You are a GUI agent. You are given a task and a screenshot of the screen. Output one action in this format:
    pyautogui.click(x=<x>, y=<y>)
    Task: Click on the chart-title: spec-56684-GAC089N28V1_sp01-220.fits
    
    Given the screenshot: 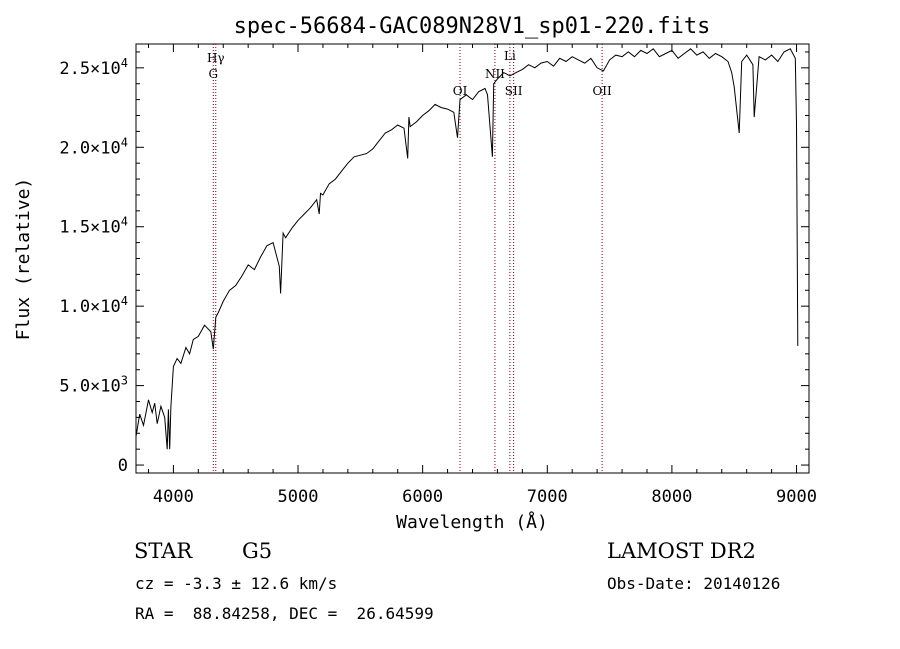 What is the action you would take?
    pyautogui.click(x=472, y=26)
    